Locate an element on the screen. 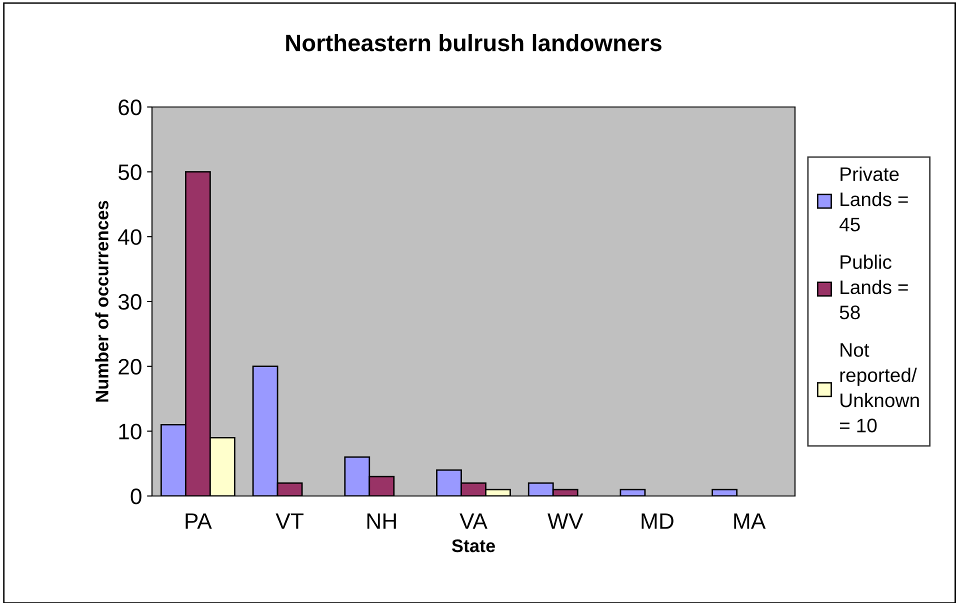 Image resolution: width=961 pixels, height=603 pixels. x-tick-label: WV is located at coordinates (566, 521).